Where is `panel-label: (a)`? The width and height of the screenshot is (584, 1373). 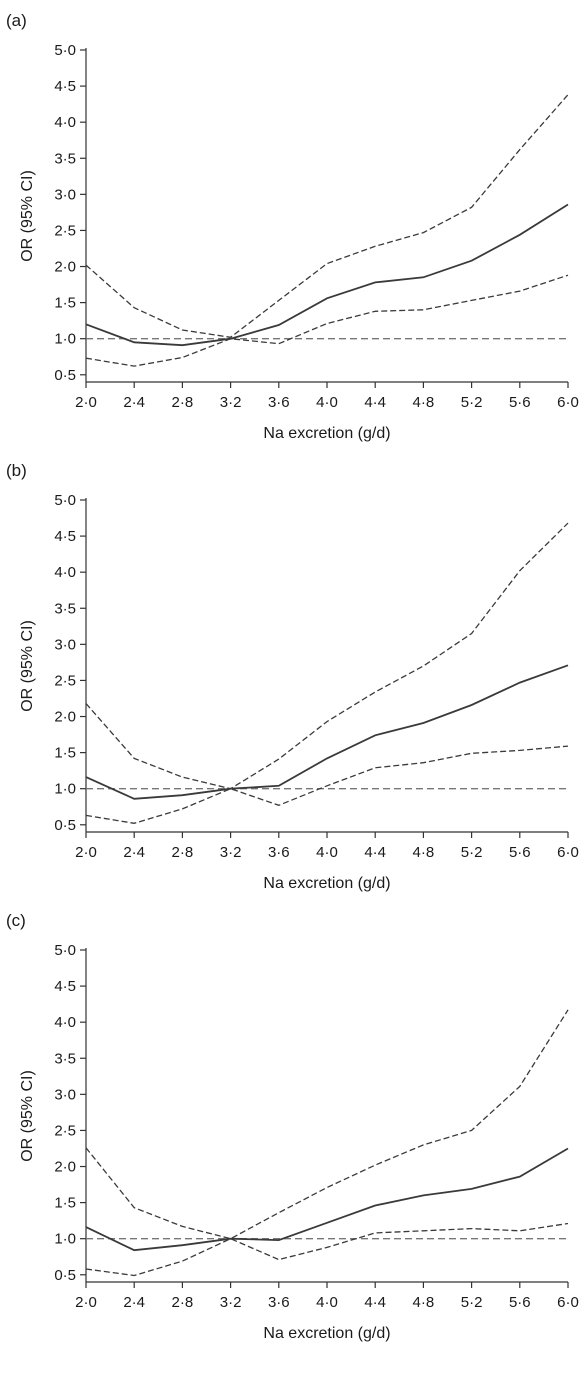 panel-label: (a) is located at coordinates (16, 20).